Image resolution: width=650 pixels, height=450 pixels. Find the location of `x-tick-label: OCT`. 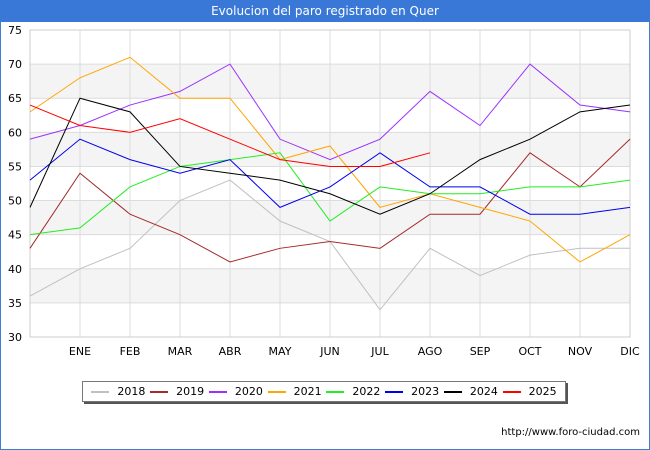

x-tick-label: OCT is located at coordinates (529, 351).